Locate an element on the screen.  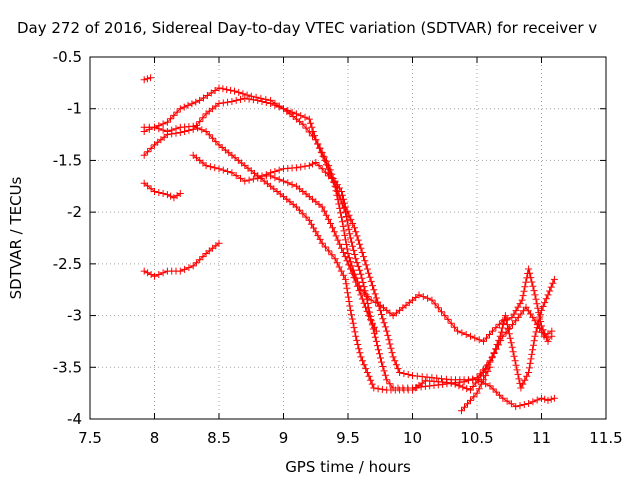
y-tick-label: -1 is located at coordinates (74, 109).